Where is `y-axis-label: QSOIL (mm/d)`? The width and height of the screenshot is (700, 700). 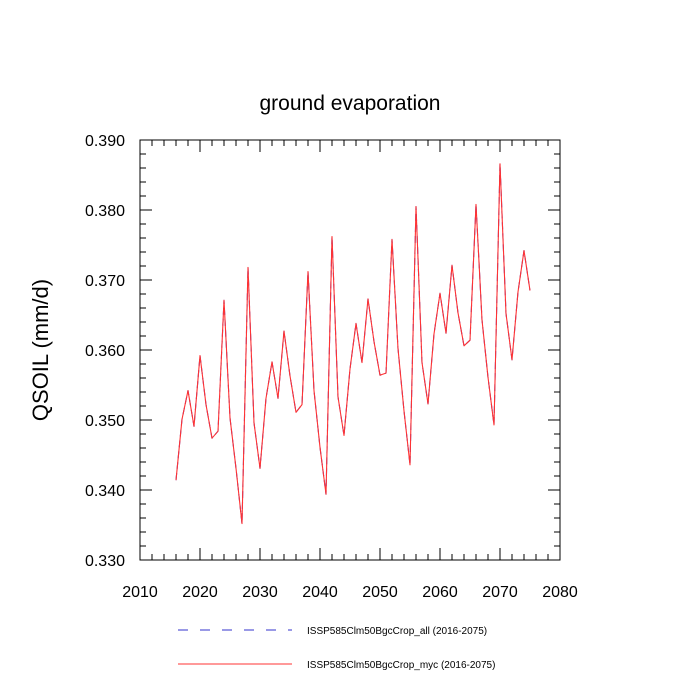
y-axis-label: QSOIL (mm/d) is located at coordinates (40, 350).